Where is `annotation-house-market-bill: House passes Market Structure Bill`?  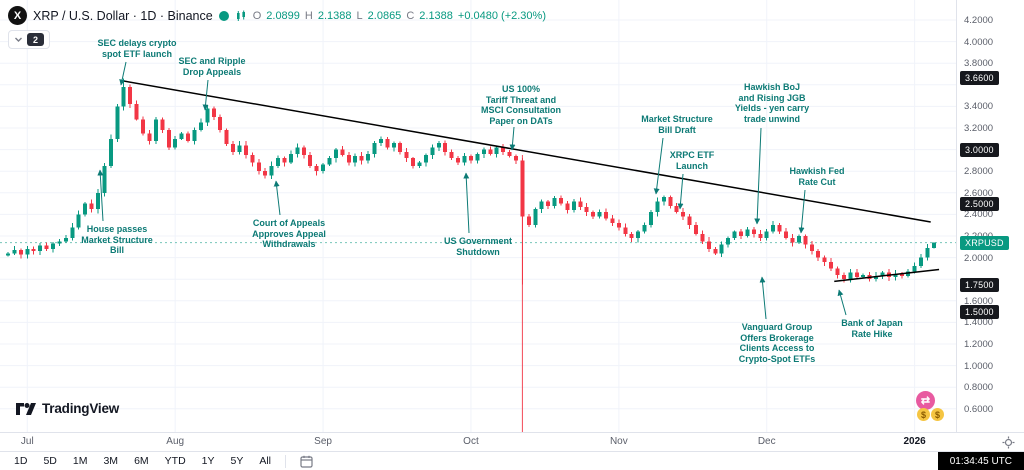 annotation-house-market-bill: House passes Market Structure Bill is located at coordinates (117, 239).